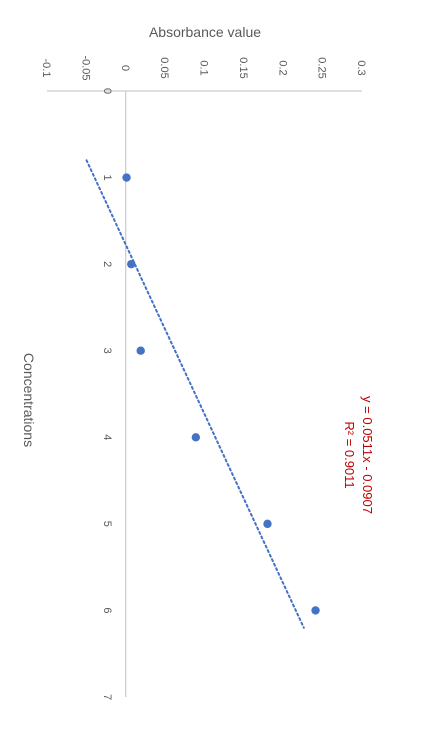 The width and height of the screenshot is (428, 730). What do you see at coordinates (85, 67) in the screenshot?
I see `y-tick-label: -0.05` at bounding box center [85, 67].